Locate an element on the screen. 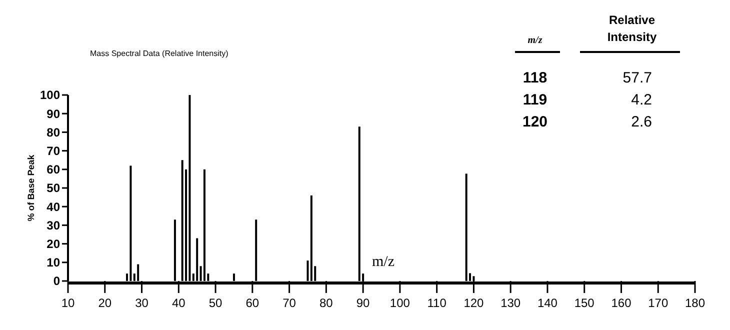 This screenshot has width=730, height=330. y-axis-title: % of Base Peak is located at coordinates (31, 188).